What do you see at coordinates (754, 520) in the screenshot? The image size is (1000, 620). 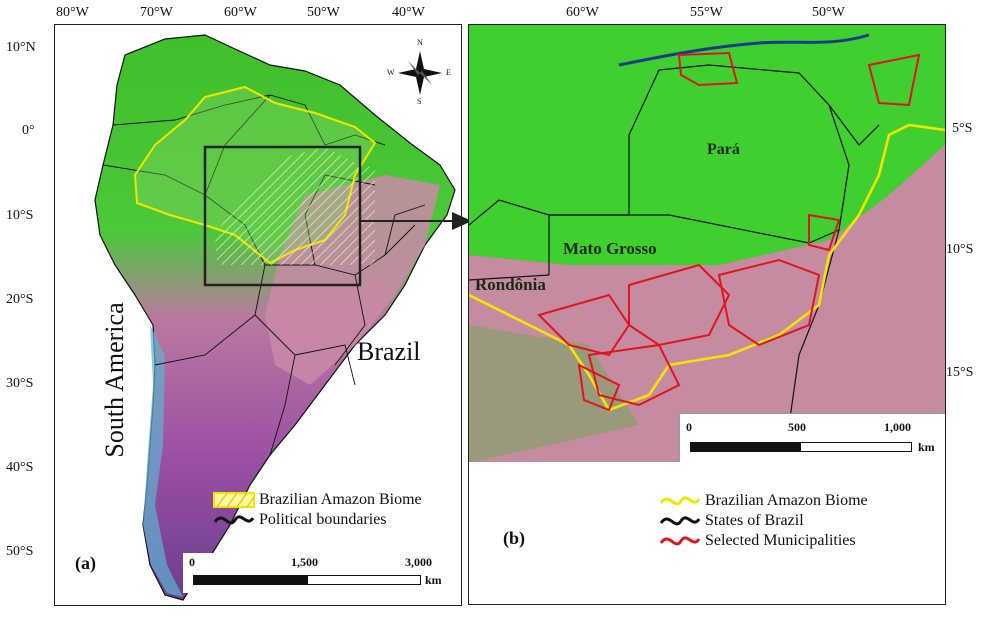 I see `legend-label: States of Brazil` at bounding box center [754, 520].